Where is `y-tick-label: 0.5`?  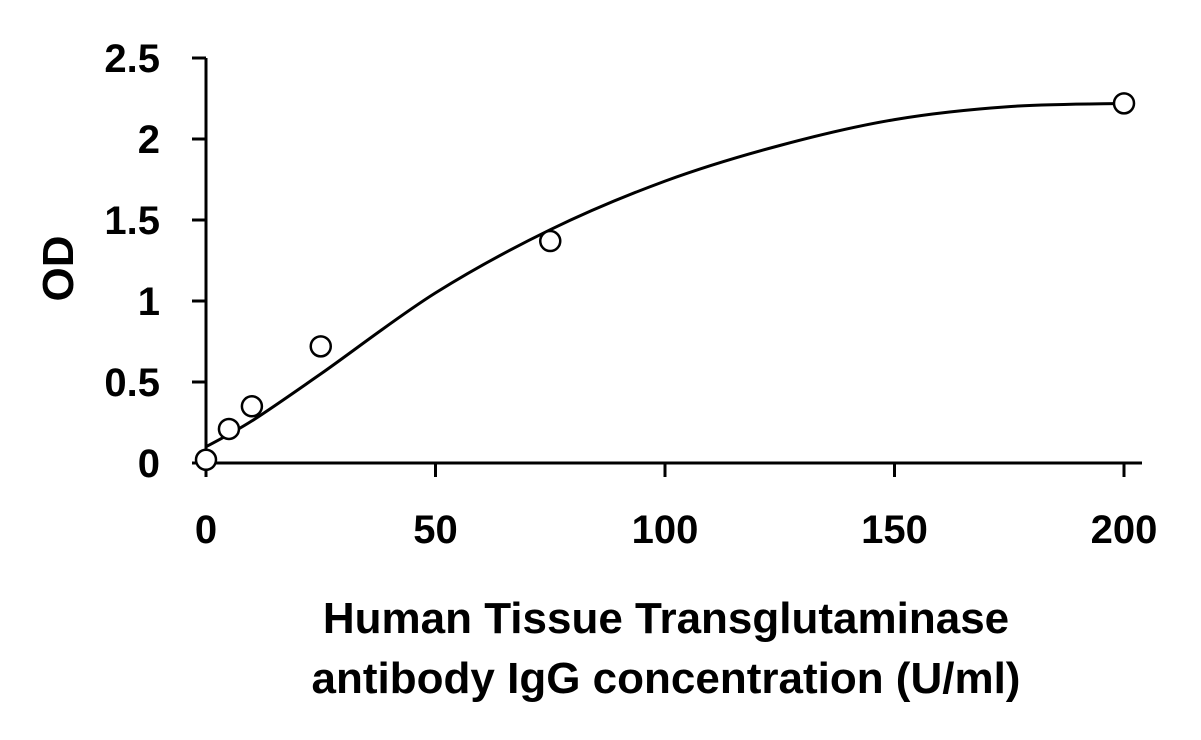 y-tick-label: 0.5 is located at coordinates (132, 383).